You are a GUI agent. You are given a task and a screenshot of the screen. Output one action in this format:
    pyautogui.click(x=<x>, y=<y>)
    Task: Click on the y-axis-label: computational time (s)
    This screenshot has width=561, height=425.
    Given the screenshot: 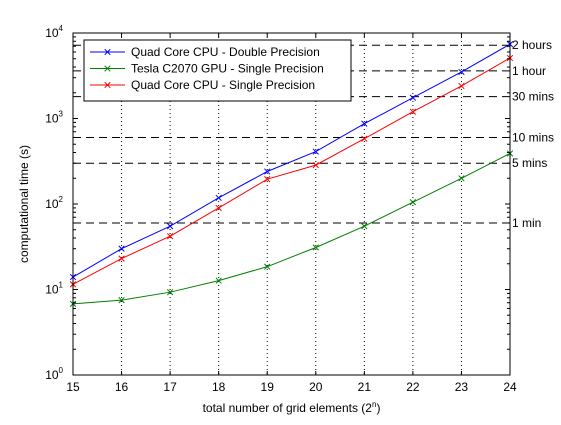 What is the action you would take?
    pyautogui.click(x=24, y=204)
    